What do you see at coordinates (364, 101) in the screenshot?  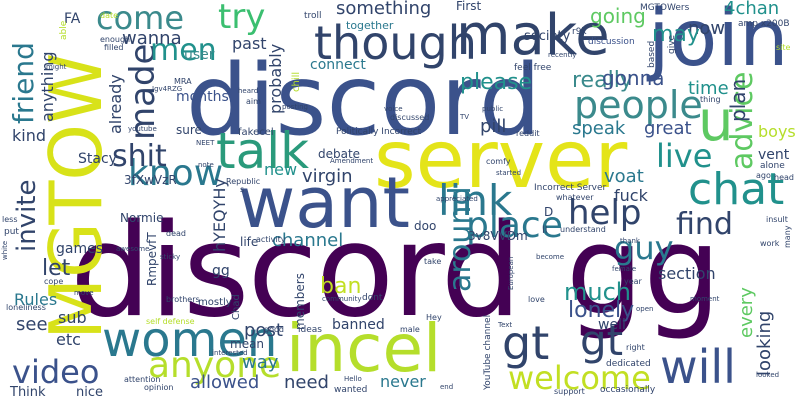 I see `word-discord-top: discord` at bounding box center [364, 101].